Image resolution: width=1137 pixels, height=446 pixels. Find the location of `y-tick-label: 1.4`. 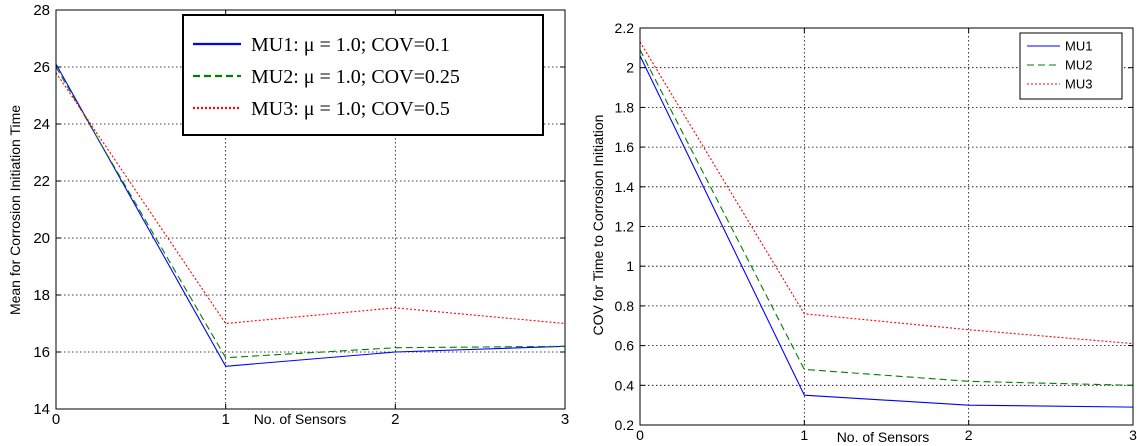

y-tick-label: 1.4 is located at coordinates (625, 187).